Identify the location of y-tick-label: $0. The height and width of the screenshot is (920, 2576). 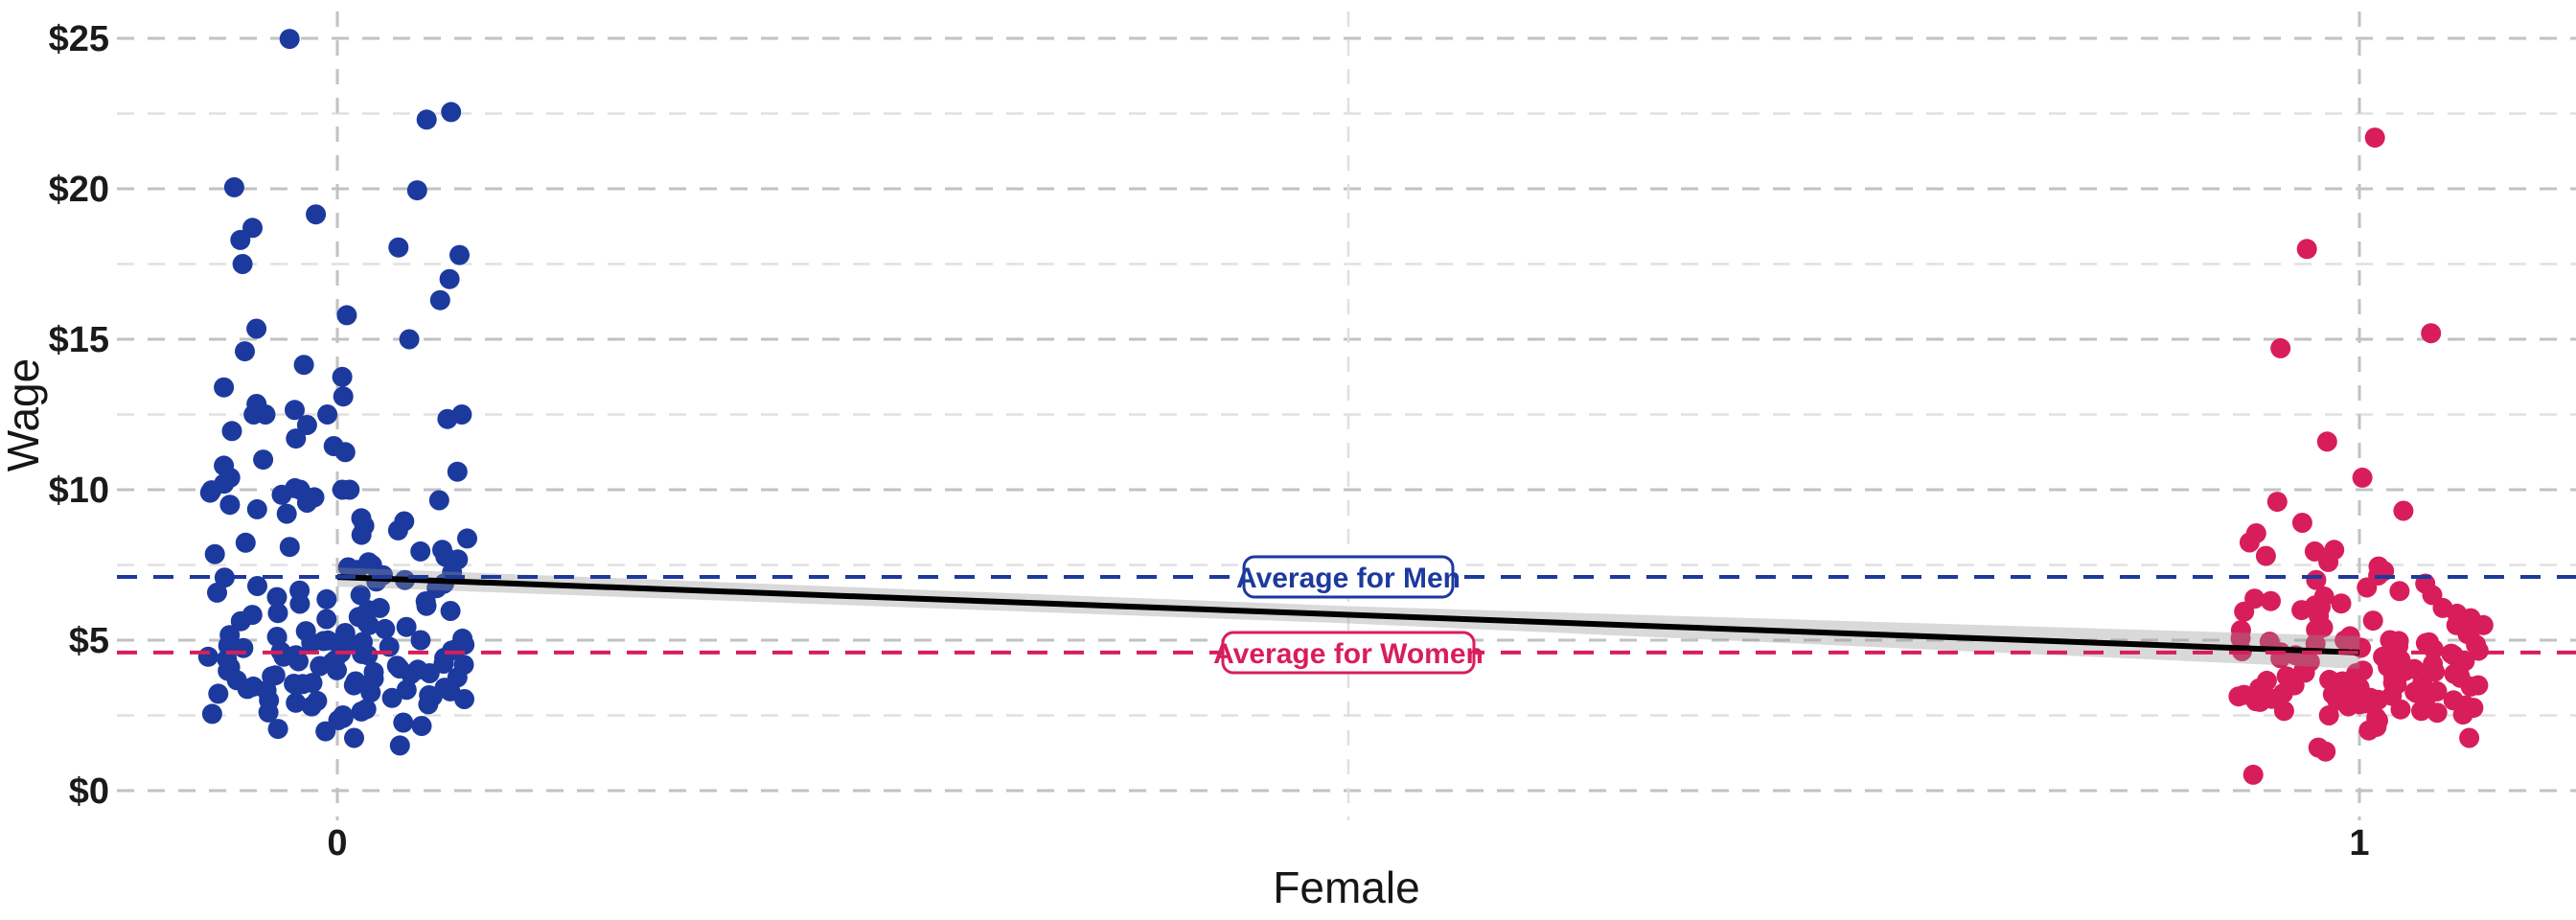
(89, 791).